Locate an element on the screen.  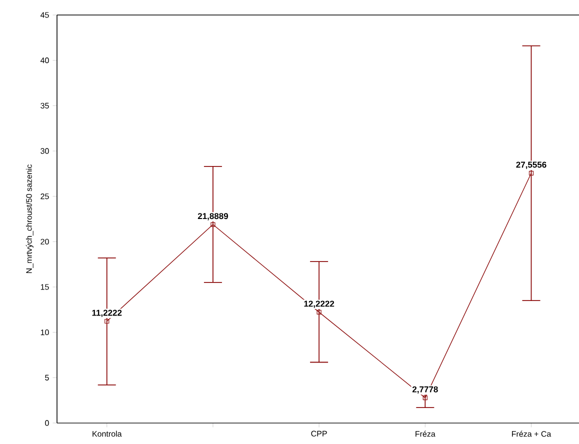
y-tick-label: 10 is located at coordinates (44, 332).